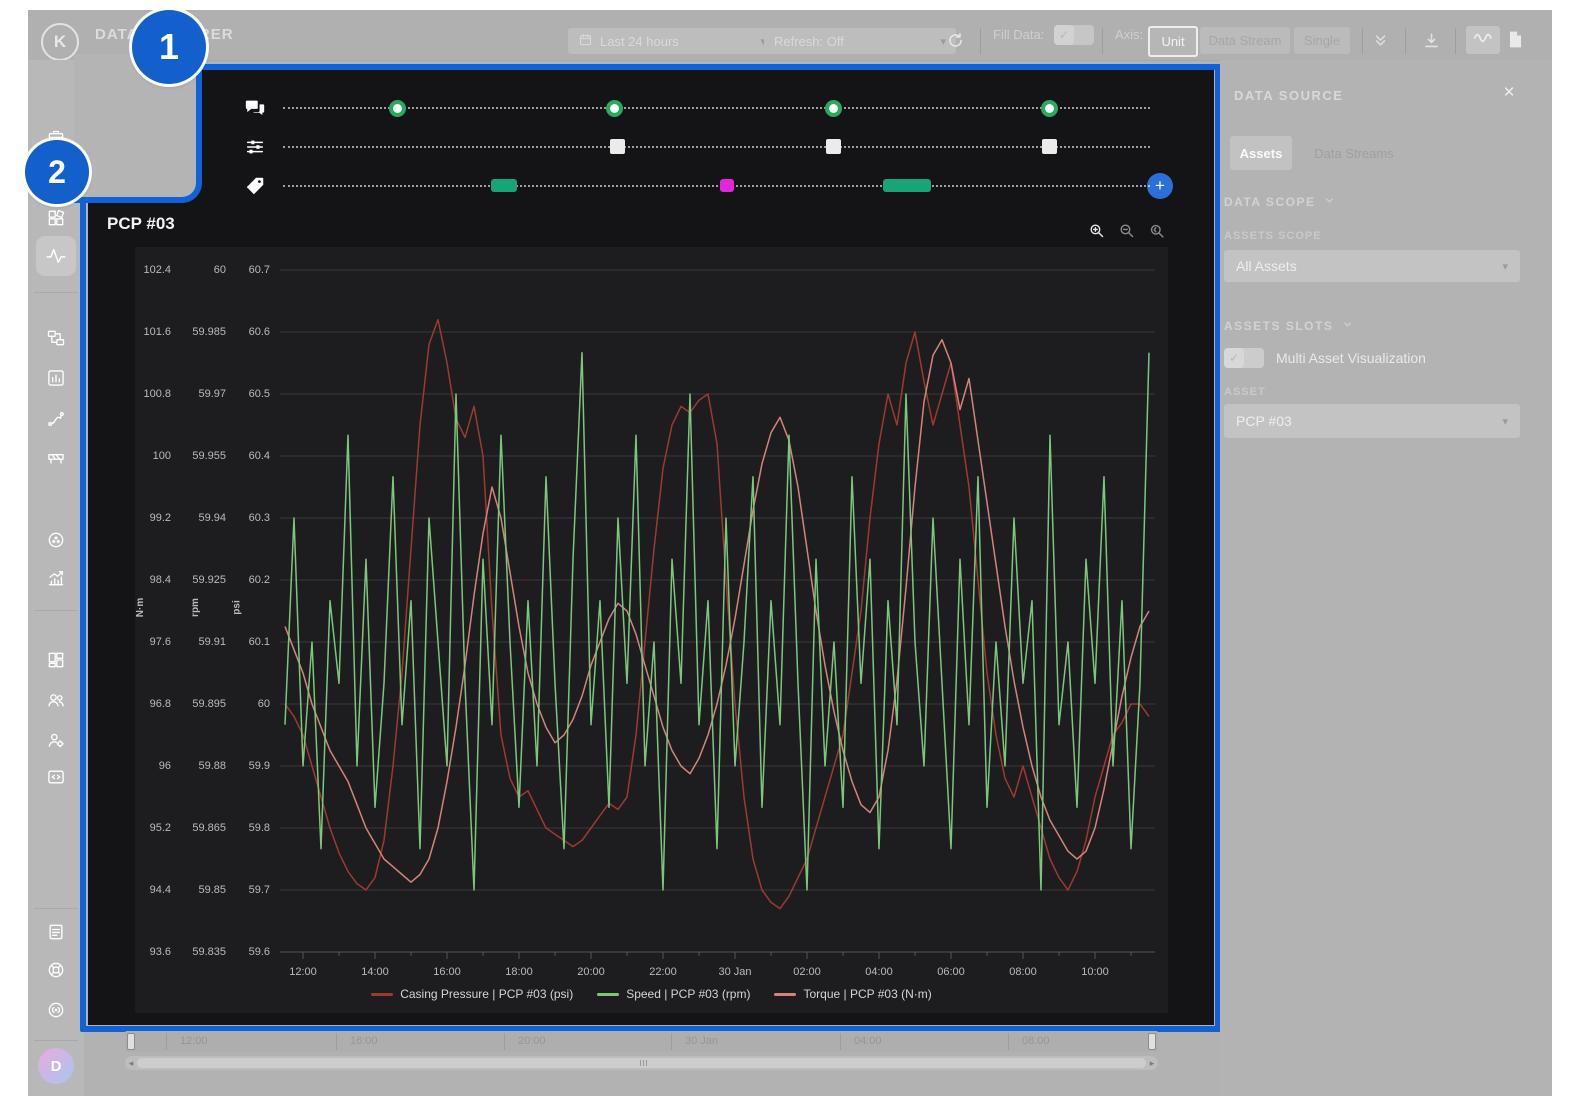 The width and height of the screenshot is (1580, 1120). I want to click on refresh-dropdown: Refresh: Off ▾, so click(860, 41).